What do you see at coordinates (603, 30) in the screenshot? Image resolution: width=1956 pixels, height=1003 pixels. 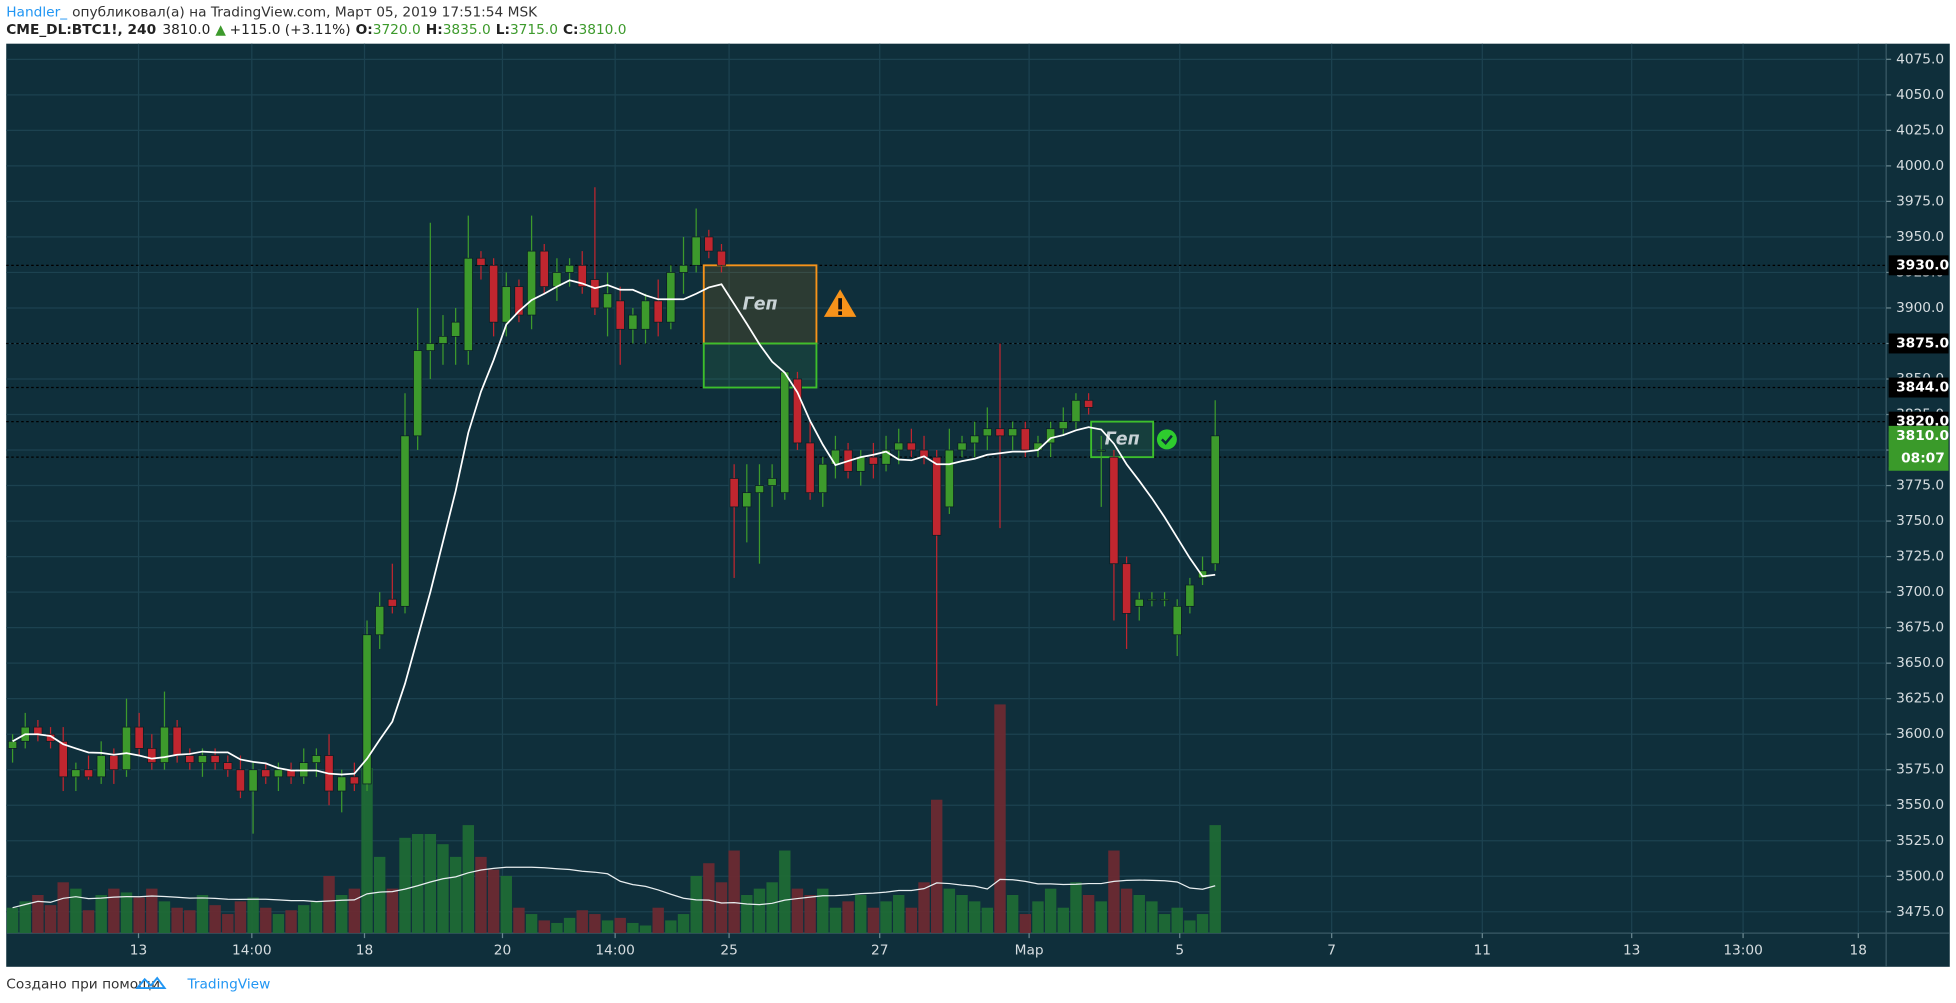 I see `ohlc-value: 3810.0` at bounding box center [603, 30].